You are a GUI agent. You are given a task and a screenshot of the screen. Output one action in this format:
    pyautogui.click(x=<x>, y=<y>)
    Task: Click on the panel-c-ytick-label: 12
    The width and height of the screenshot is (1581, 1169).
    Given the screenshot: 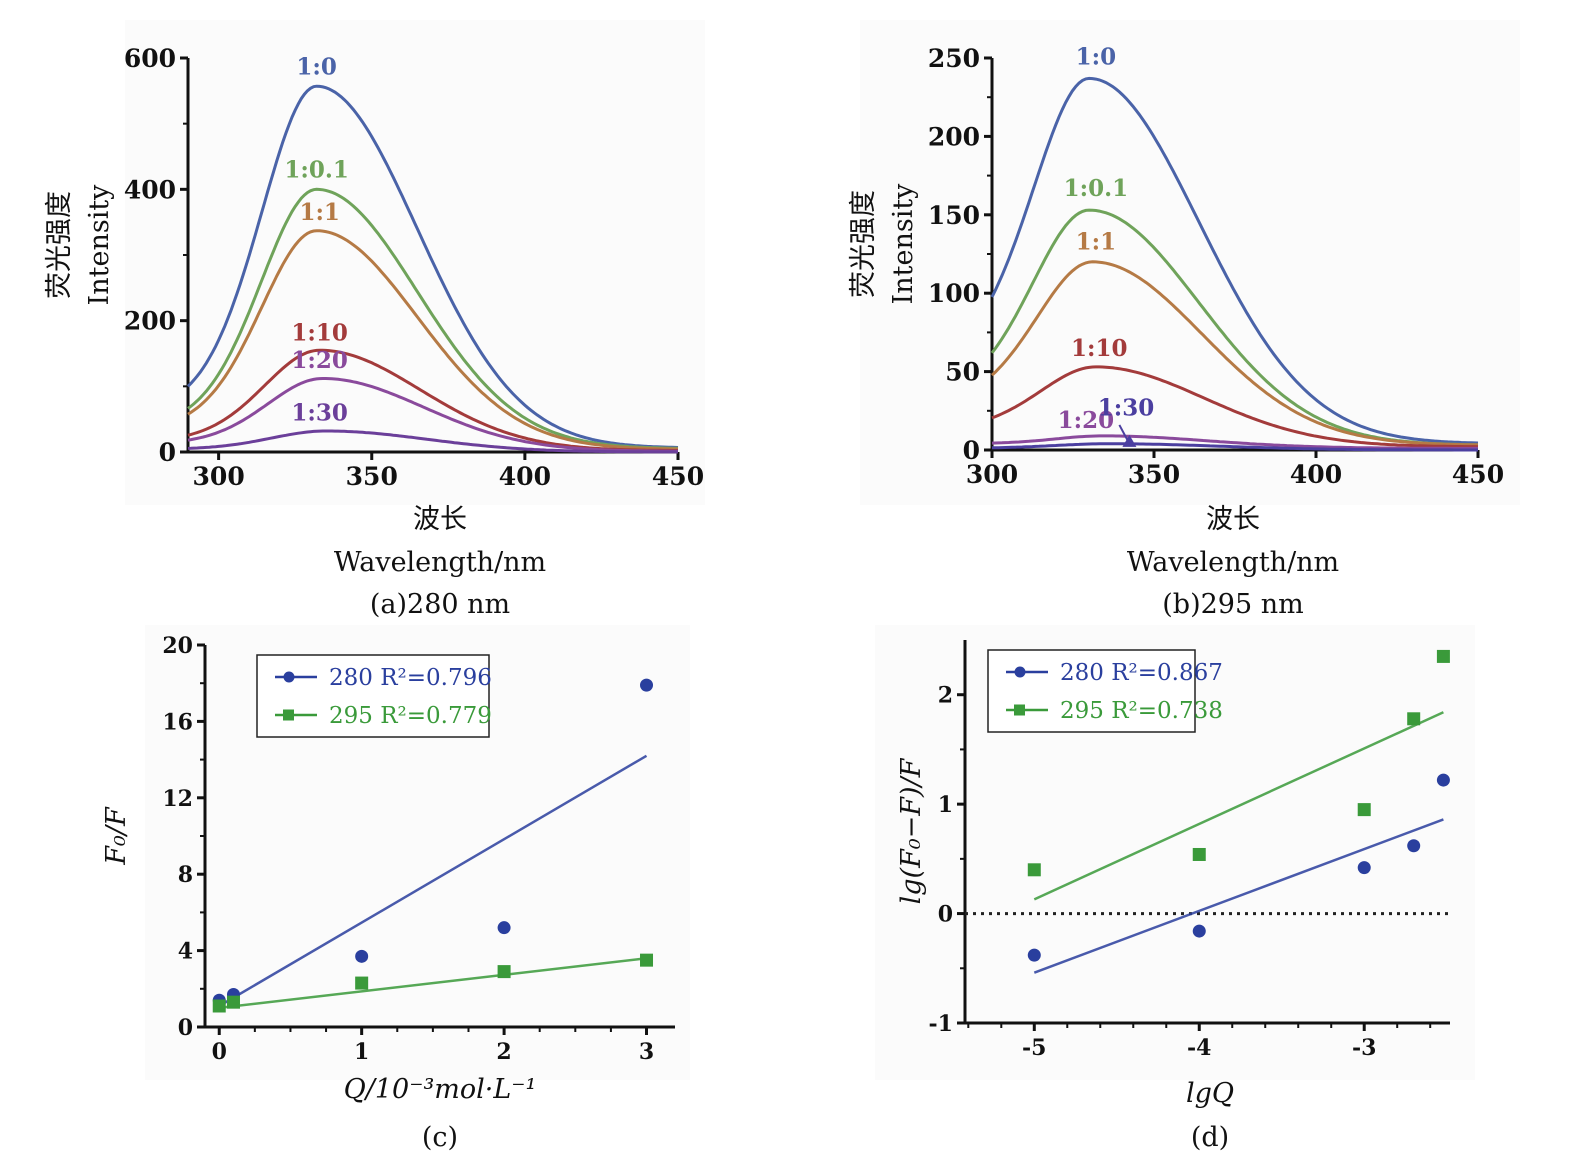 What is the action you would take?
    pyautogui.click(x=177, y=799)
    